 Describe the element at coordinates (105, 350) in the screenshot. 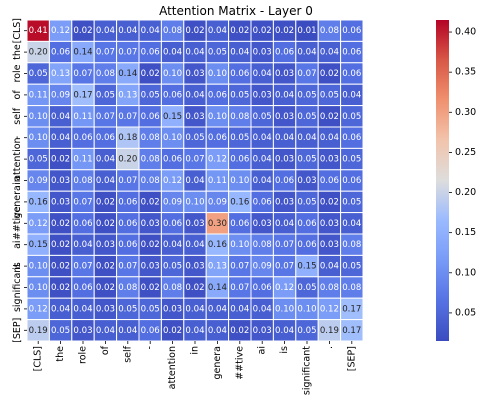

I see `x-tick-label: of` at that location.